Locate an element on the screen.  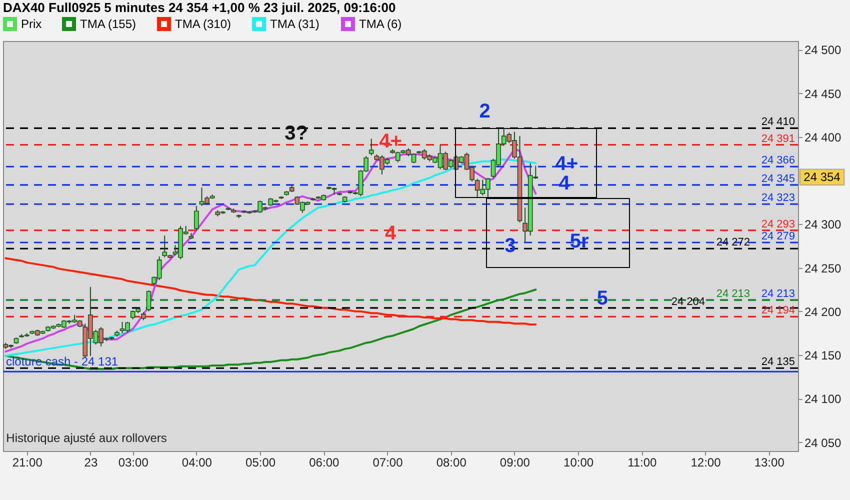
ref-line-label: 24 293 is located at coordinates (778, 224).